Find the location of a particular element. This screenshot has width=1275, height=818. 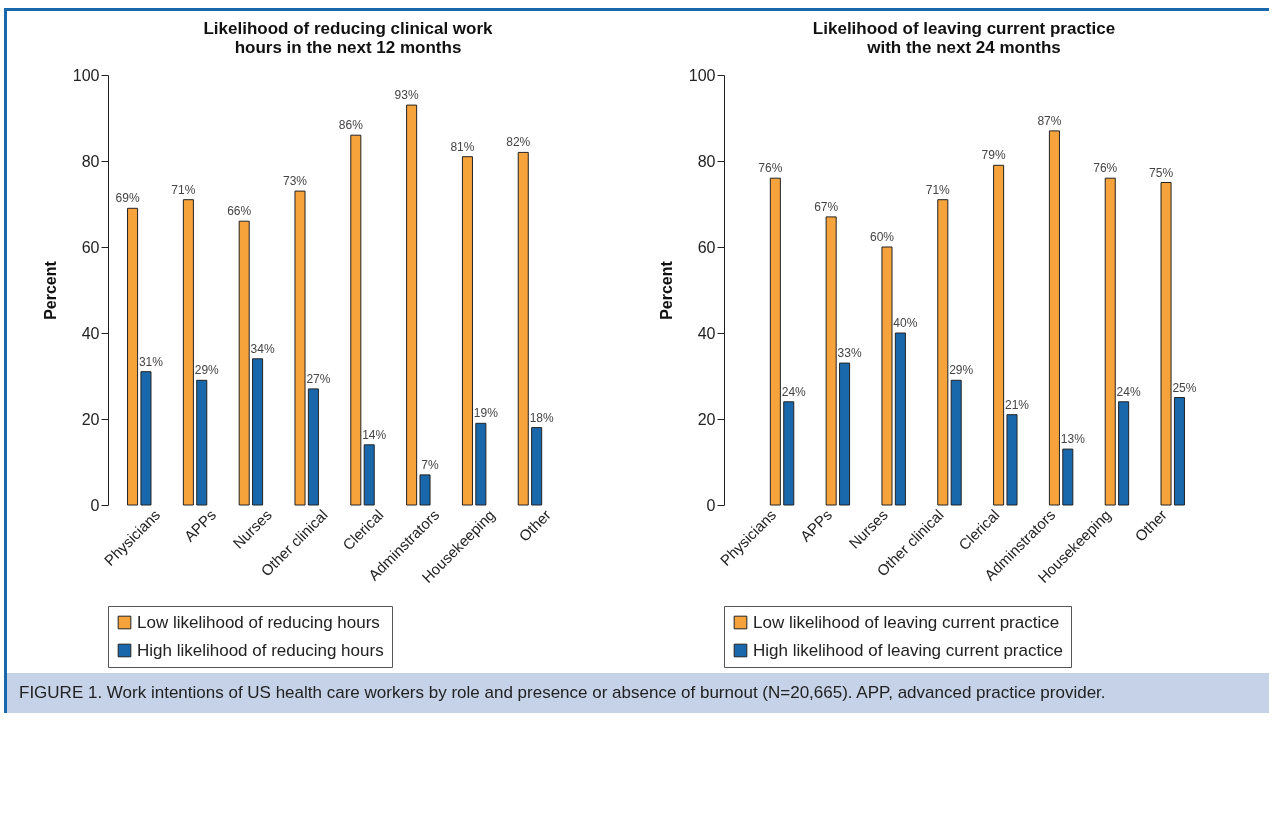

data-label: 82% is located at coordinates (518, 142).